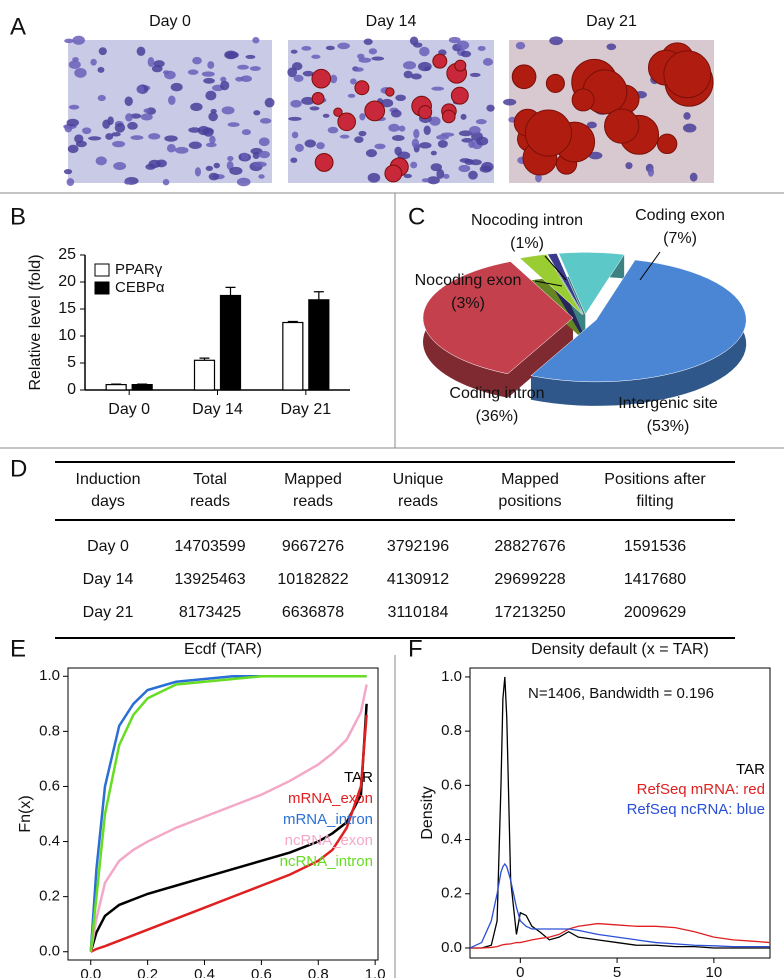 This screenshot has width=784, height=978. Describe the element at coordinates (71, 389) in the screenshot. I see `y-tick-label: 0` at that location.